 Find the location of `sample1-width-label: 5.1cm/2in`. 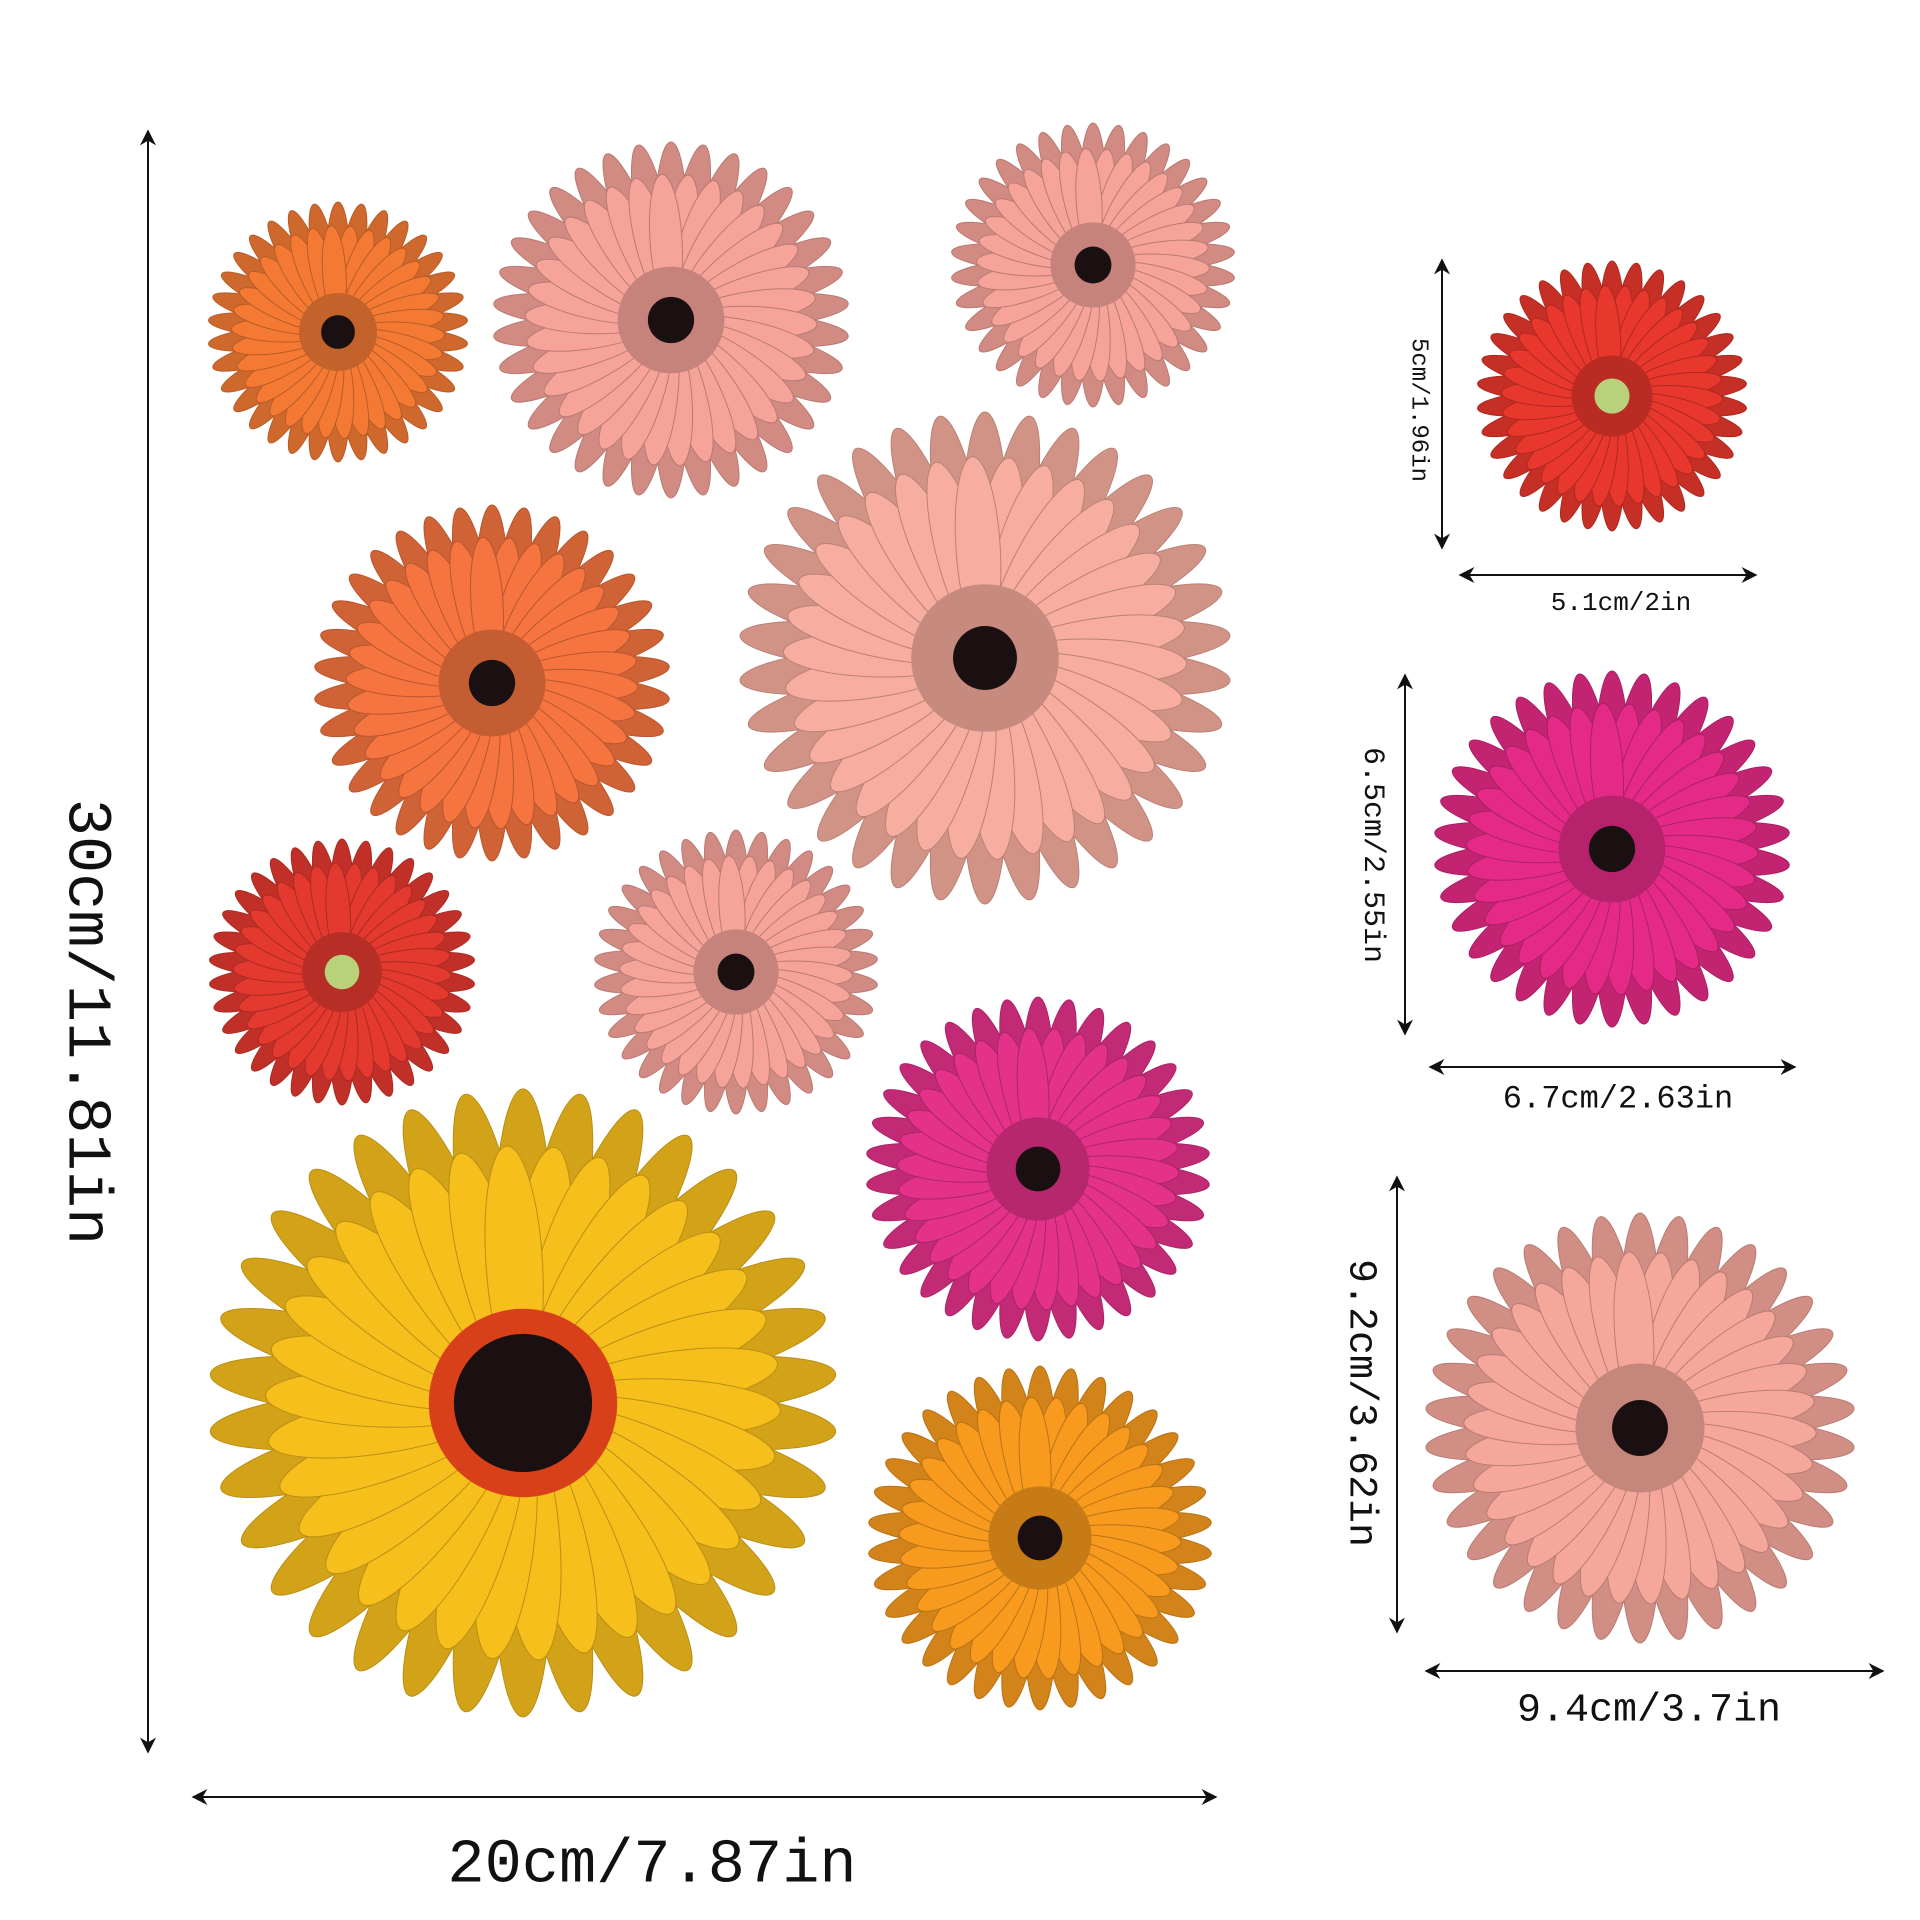

sample1-width-label: 5.1cm/2in is located at coordinates (1621, 603).